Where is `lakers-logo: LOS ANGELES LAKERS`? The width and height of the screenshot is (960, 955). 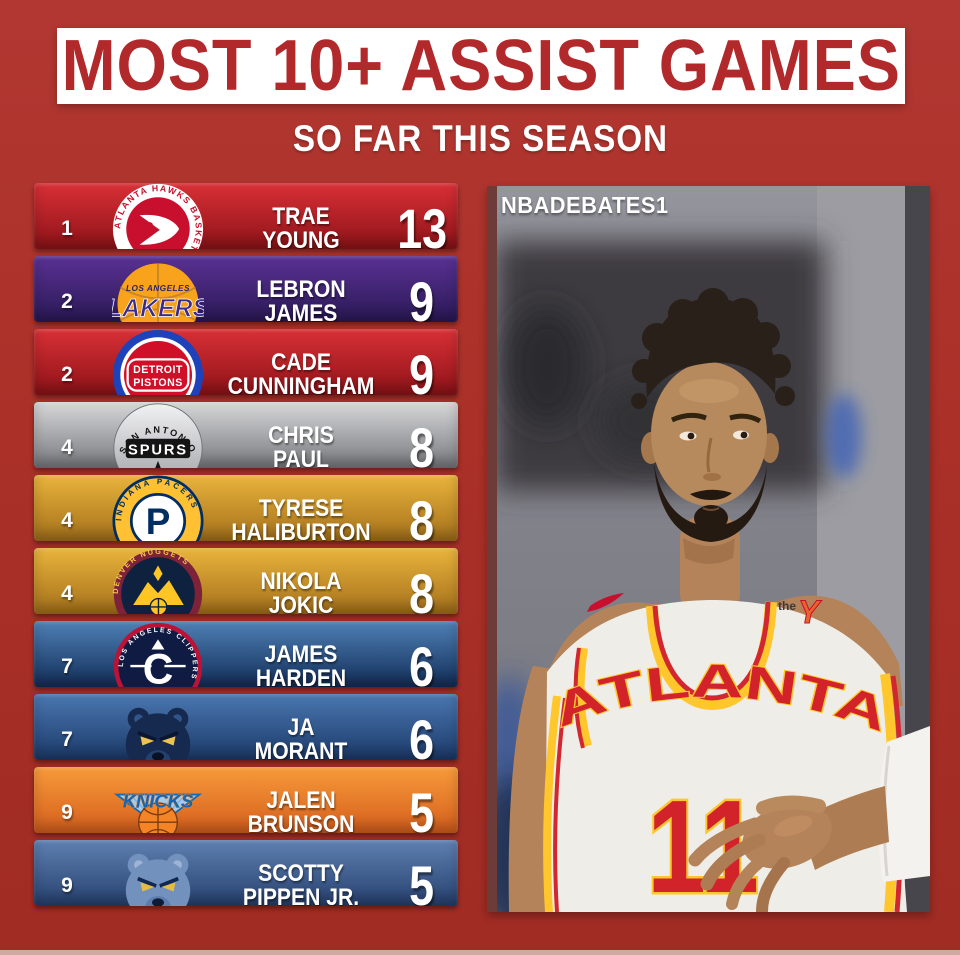 lakers-logo: LOS ANGELES LAKERS is located at coordinates (158, 289).